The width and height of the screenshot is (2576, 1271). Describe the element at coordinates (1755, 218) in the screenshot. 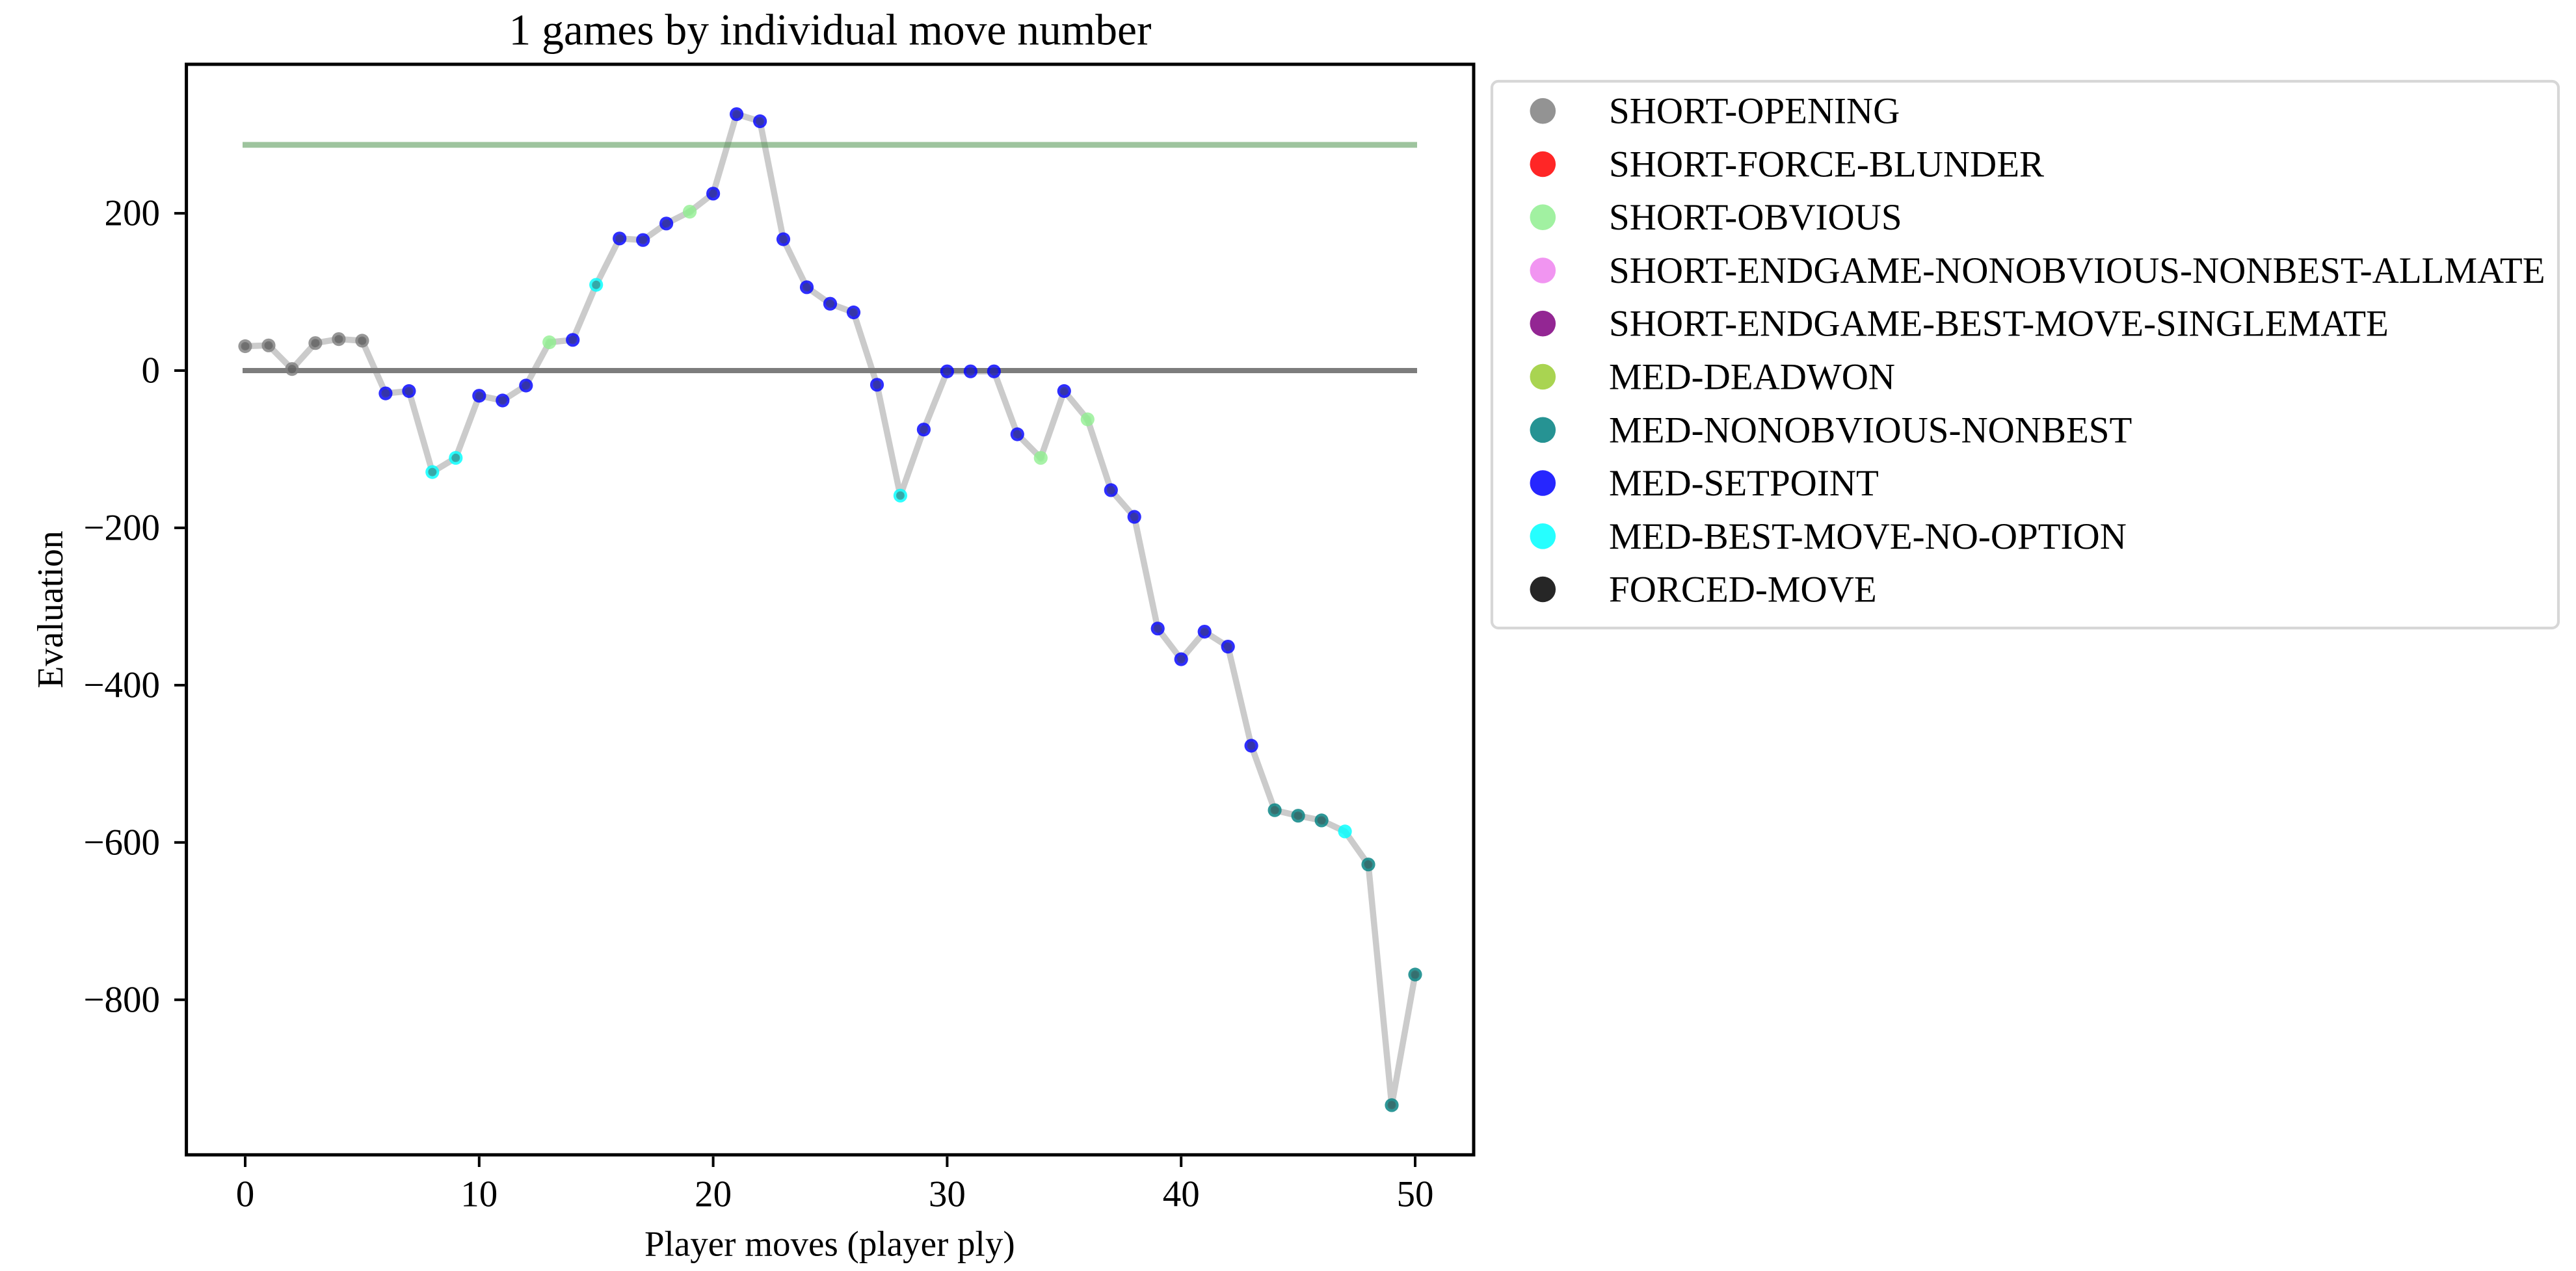

I see `svg-text: SHORT-OBVIOUS` at that location.